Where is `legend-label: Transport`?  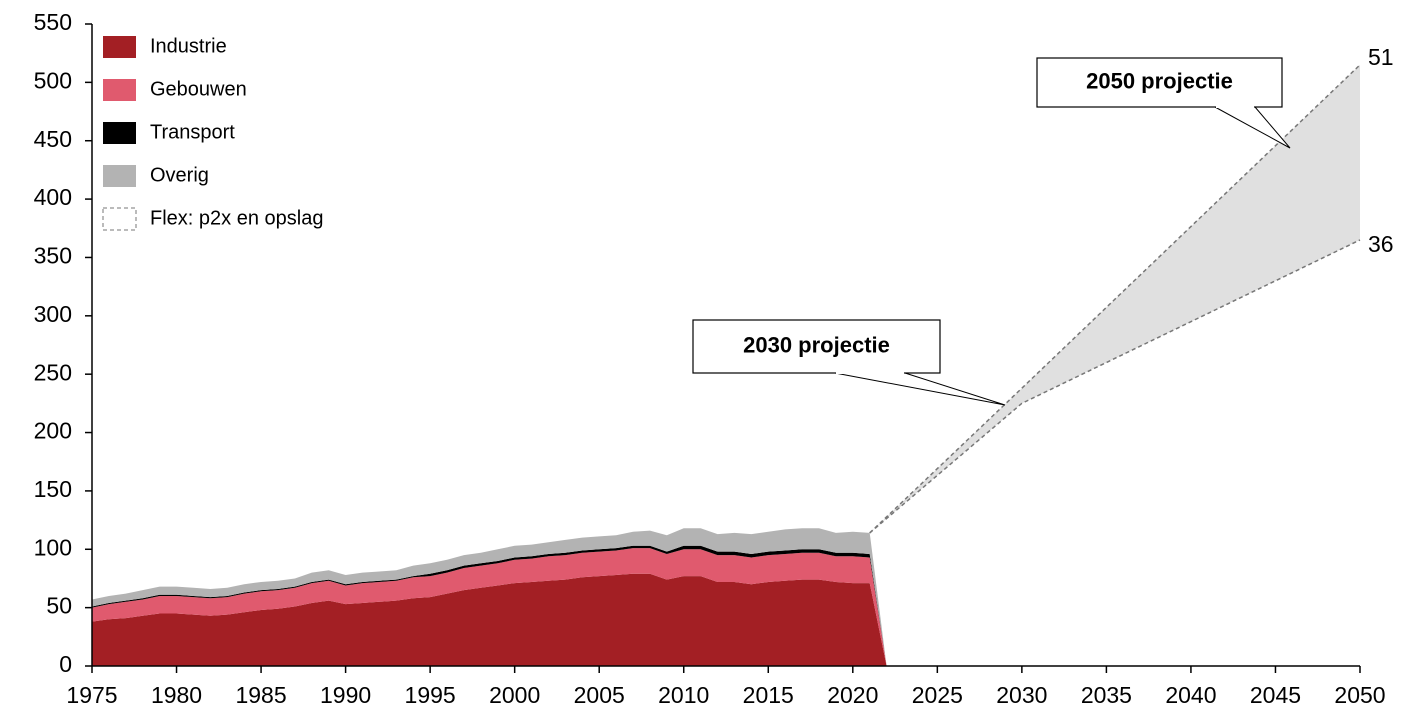 legend-label: Transport is located at coordinates (192, 132).